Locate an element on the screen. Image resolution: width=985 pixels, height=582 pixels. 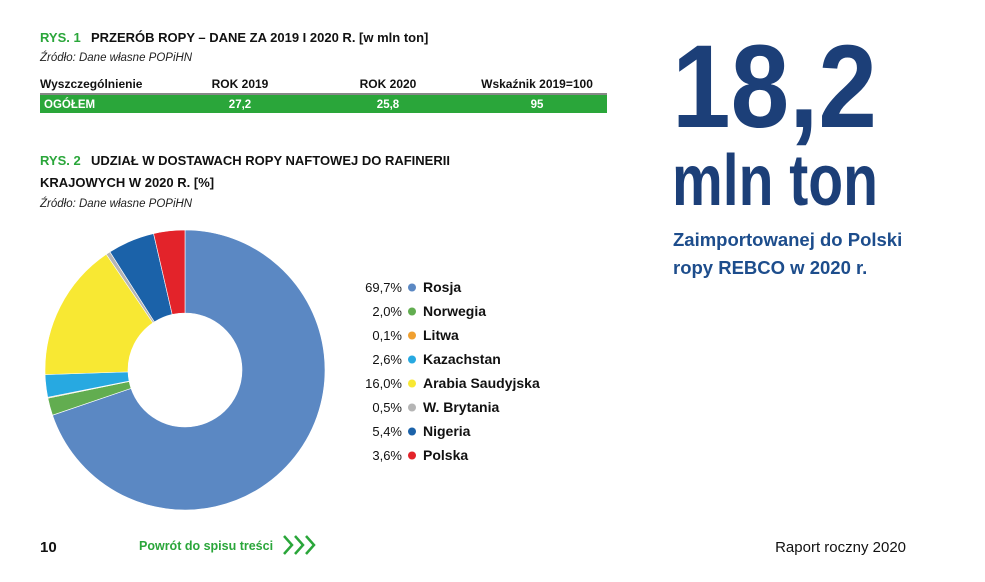
fig2-label: RYS. 2 is located at coordinates (60, 160).